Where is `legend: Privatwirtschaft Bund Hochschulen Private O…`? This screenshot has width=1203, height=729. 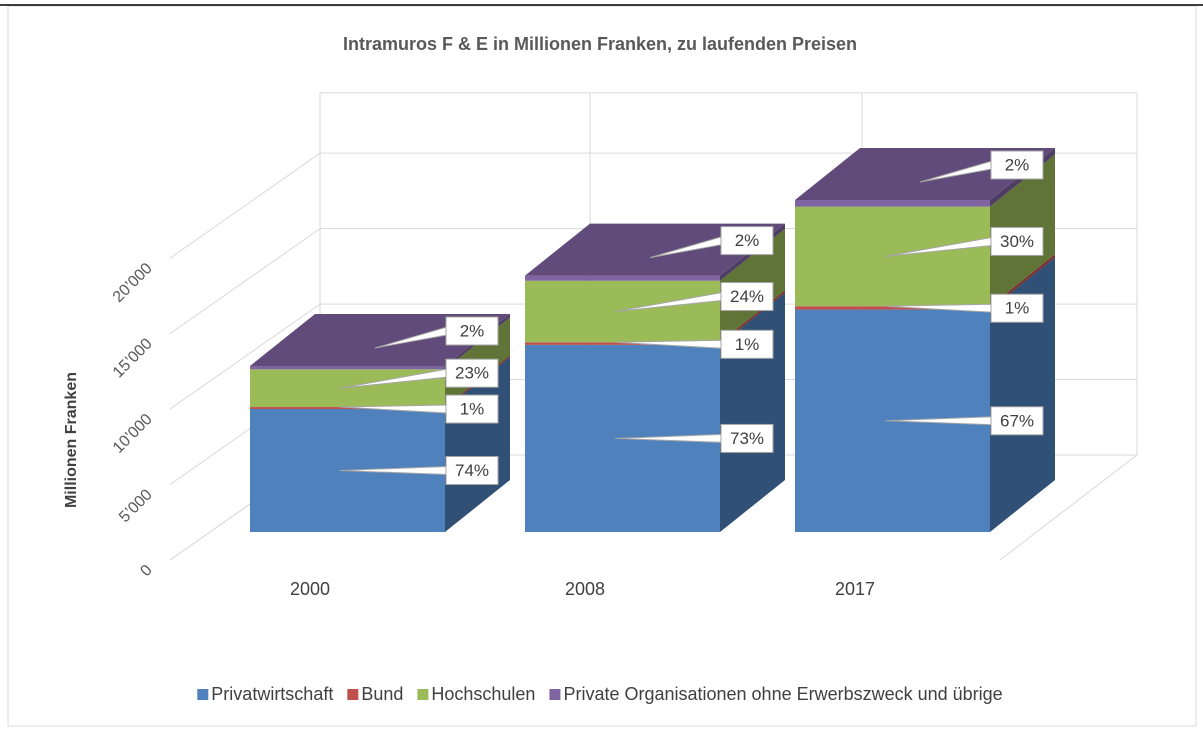
legend: Privatwirtschaft Bund Hochschulen Private O… is located at coordinates (600, 694).